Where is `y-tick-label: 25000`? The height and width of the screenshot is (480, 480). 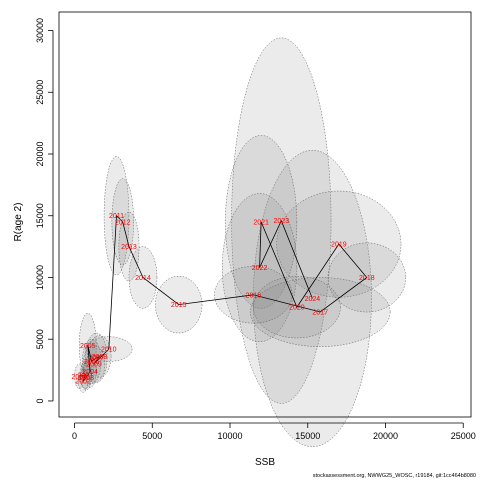 y-tick-label: 25000 is located at coordinates (40, 92).